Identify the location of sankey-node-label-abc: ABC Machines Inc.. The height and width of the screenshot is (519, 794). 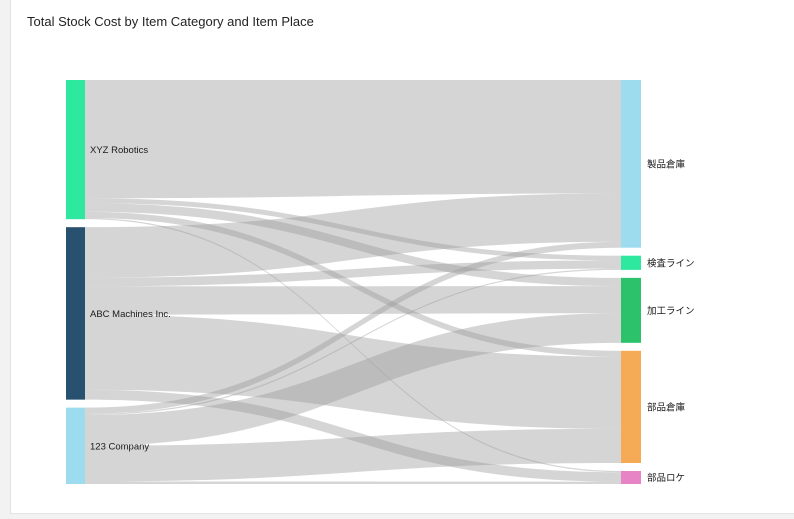
(130, 314).